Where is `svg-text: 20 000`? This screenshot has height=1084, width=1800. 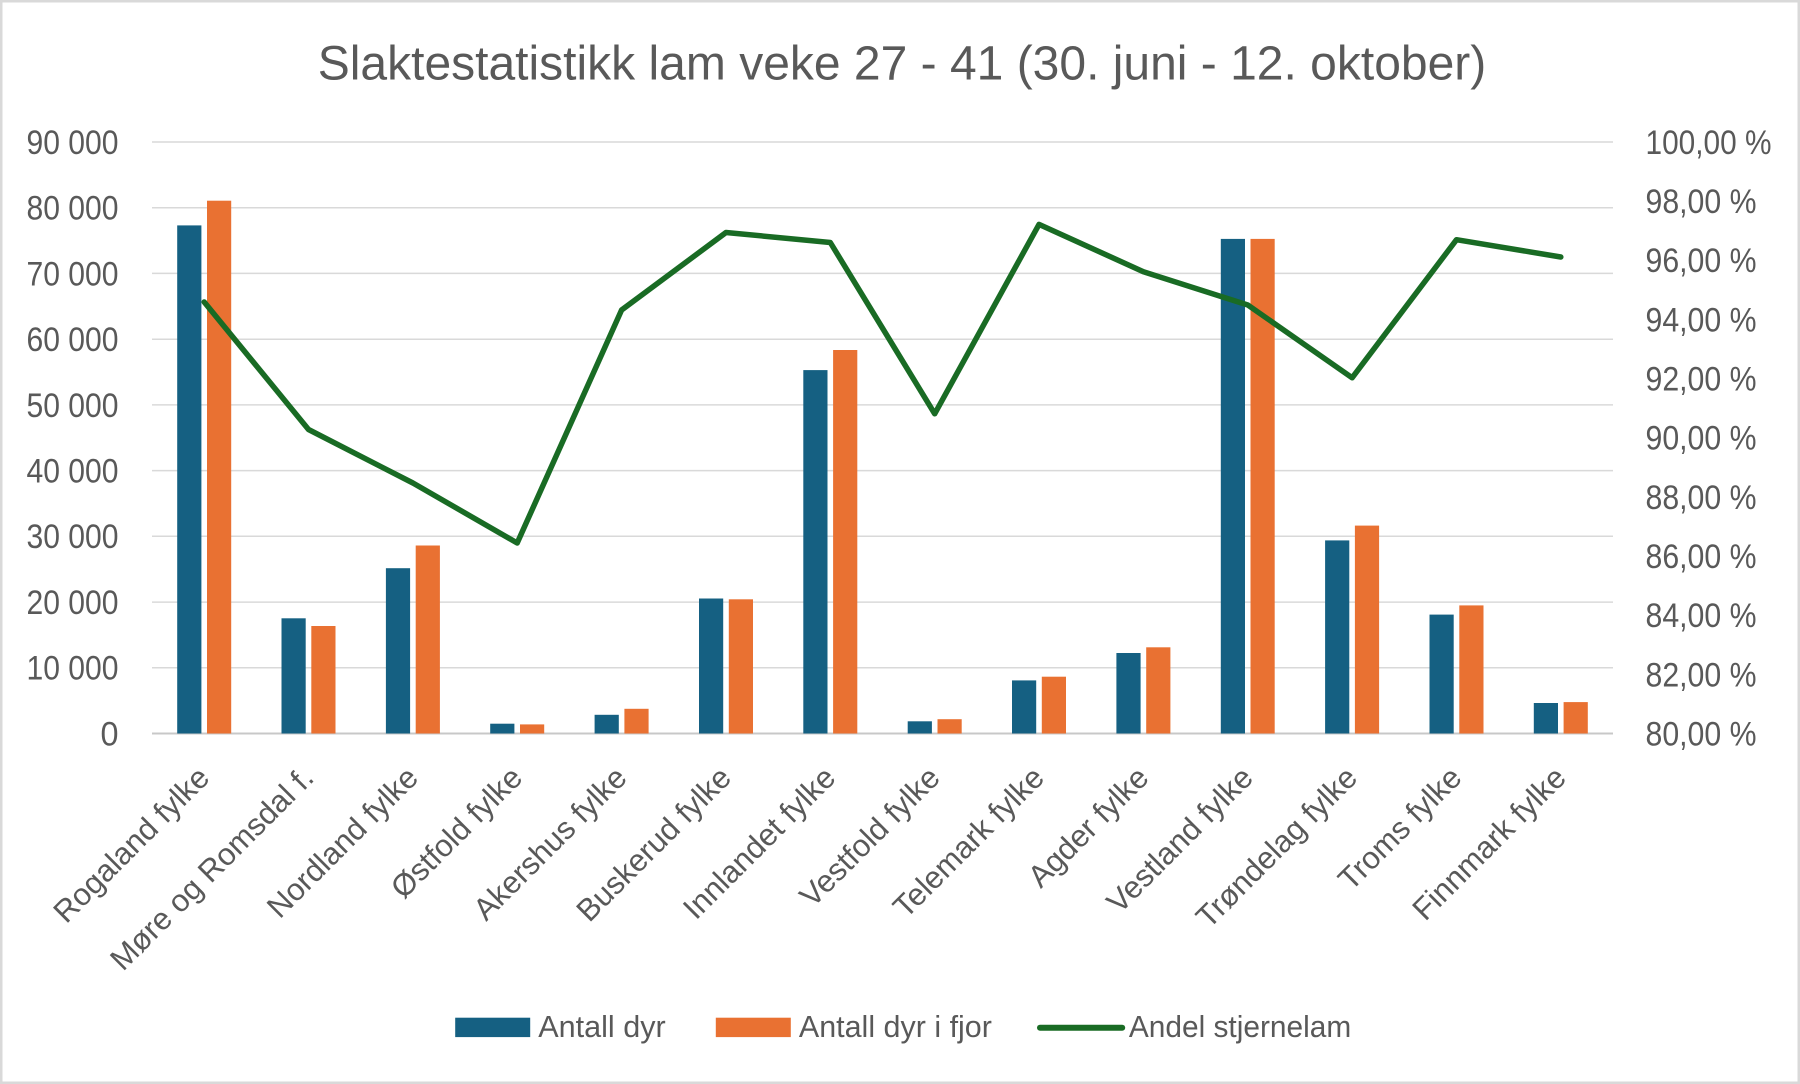 svg-text: 20 000 is located at coordinates (73, 603).